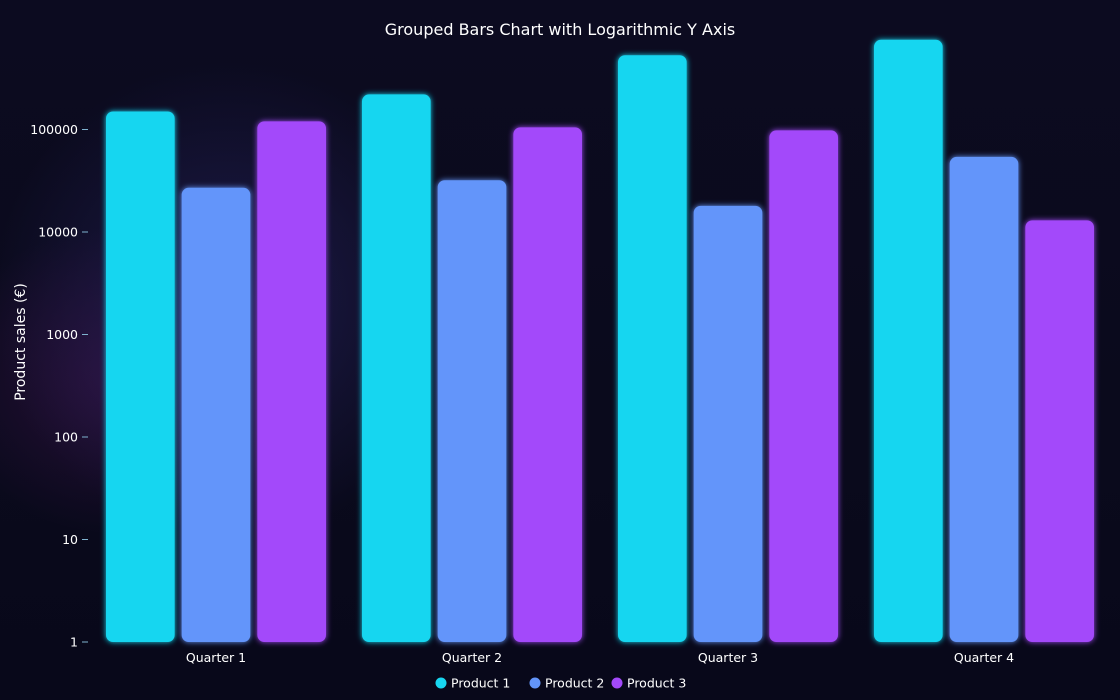  What do you see at coordinates (66, 437) in the screenshot?
I see `y-tick-label: 100` at bounding box center [66, 437].